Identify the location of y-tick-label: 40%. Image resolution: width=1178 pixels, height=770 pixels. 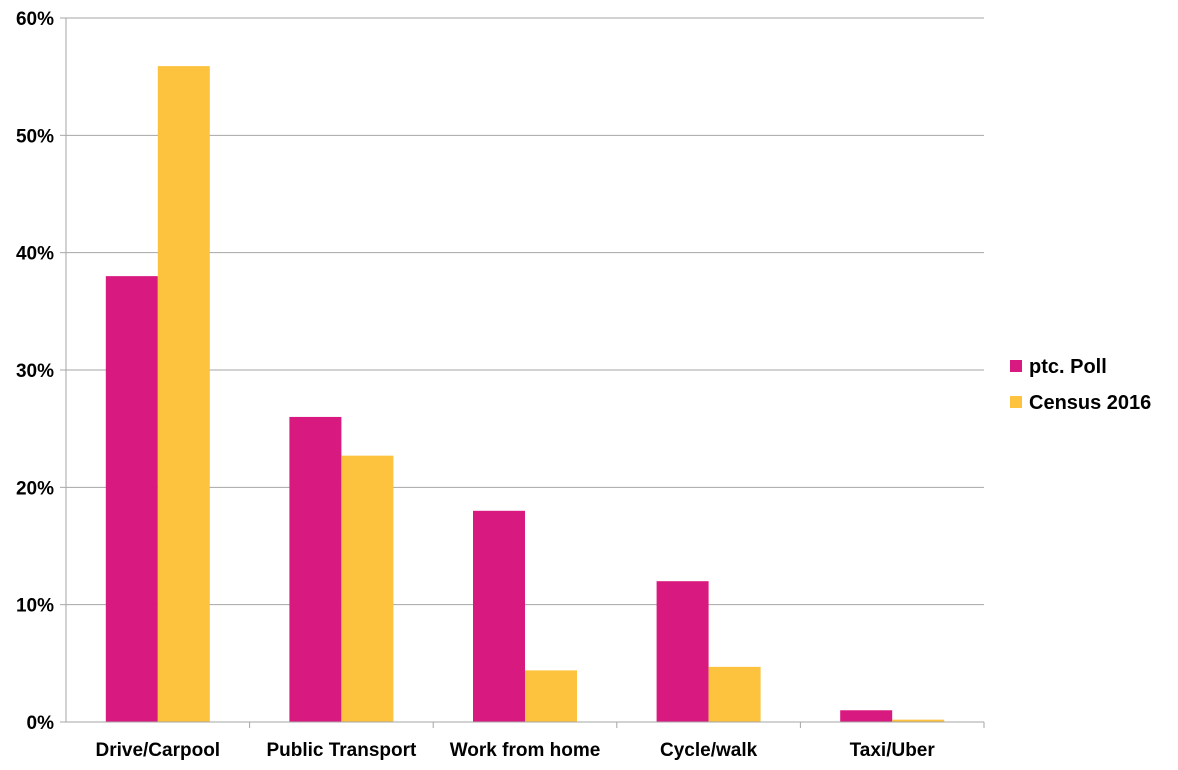
(35, 254).